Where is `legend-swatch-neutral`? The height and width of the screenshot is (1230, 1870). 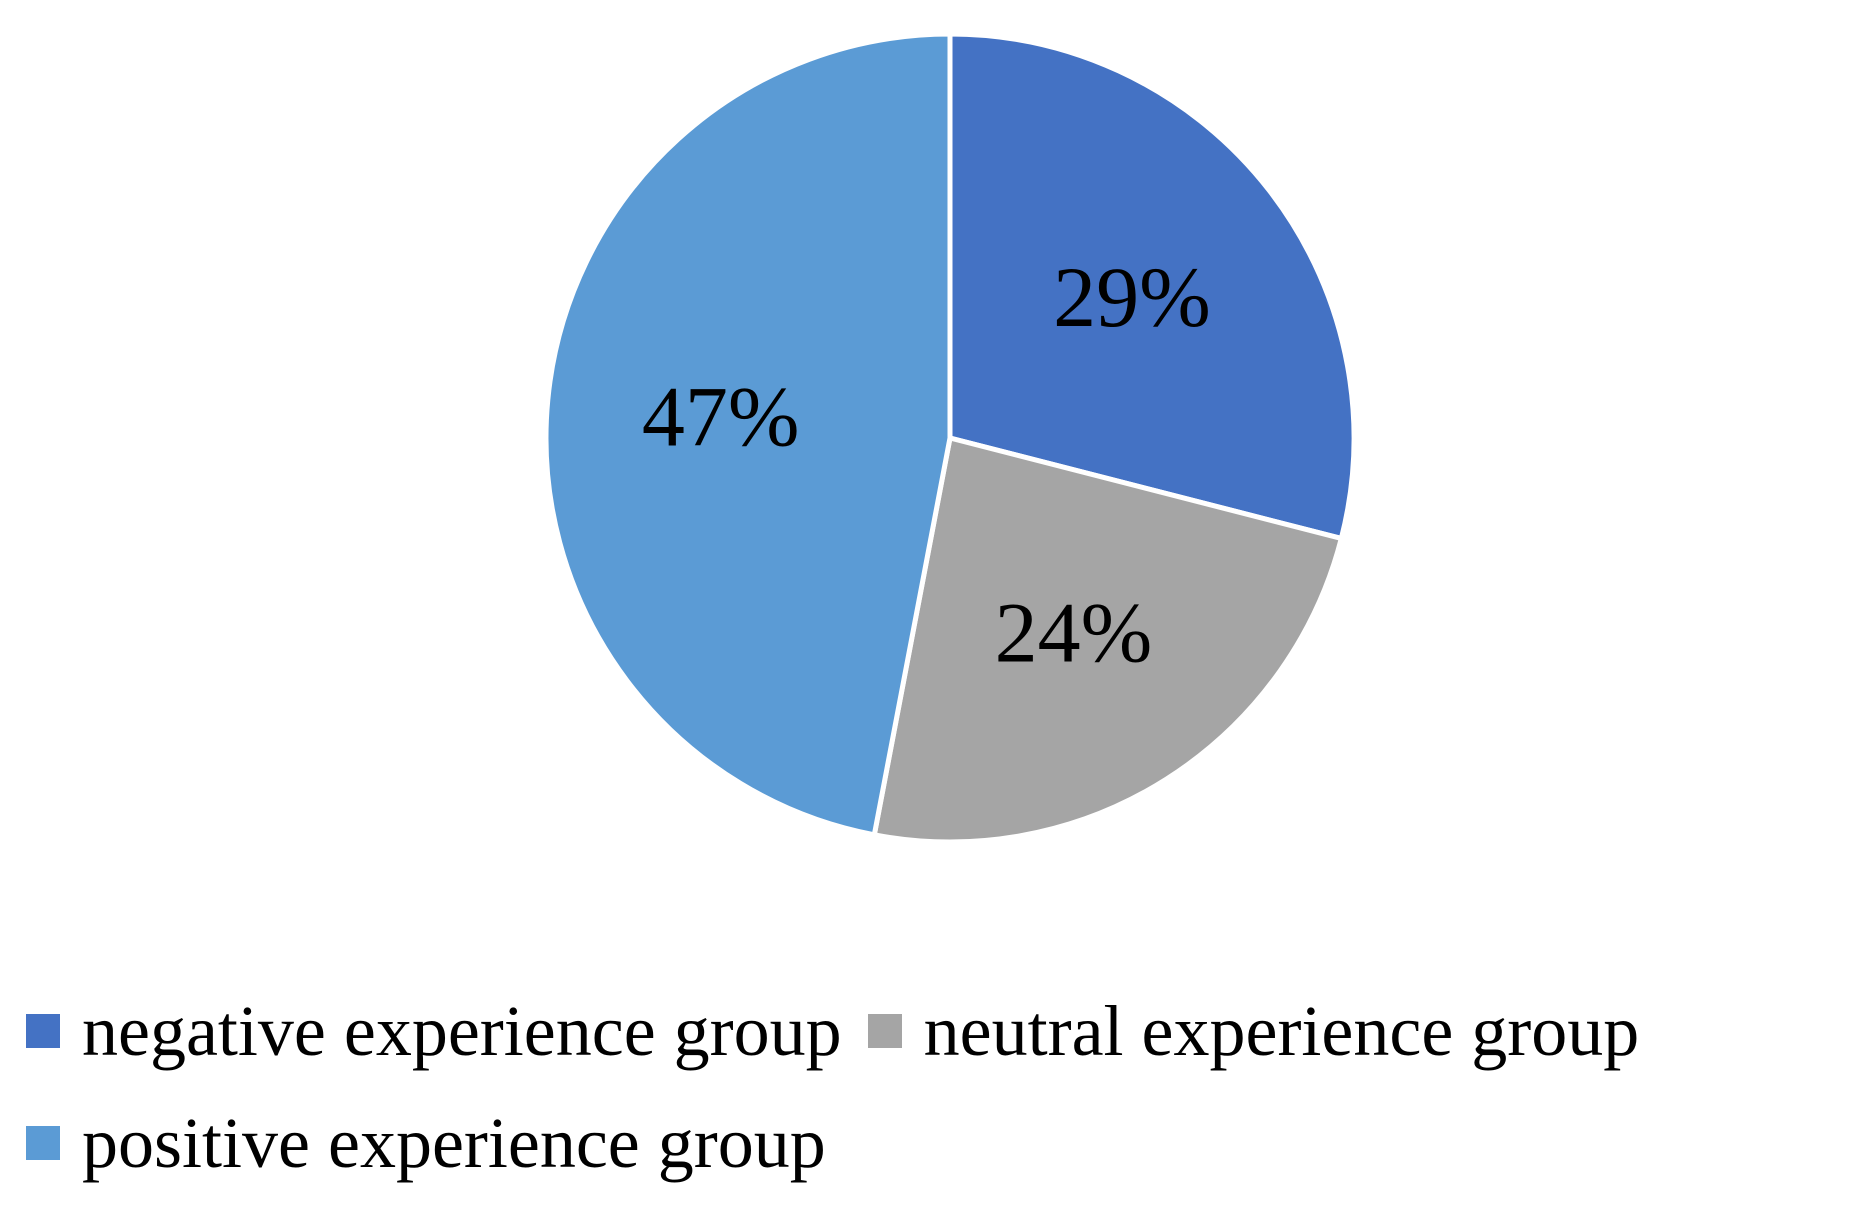 legend-swatch-neutral is located at coordinates (884, 1031).